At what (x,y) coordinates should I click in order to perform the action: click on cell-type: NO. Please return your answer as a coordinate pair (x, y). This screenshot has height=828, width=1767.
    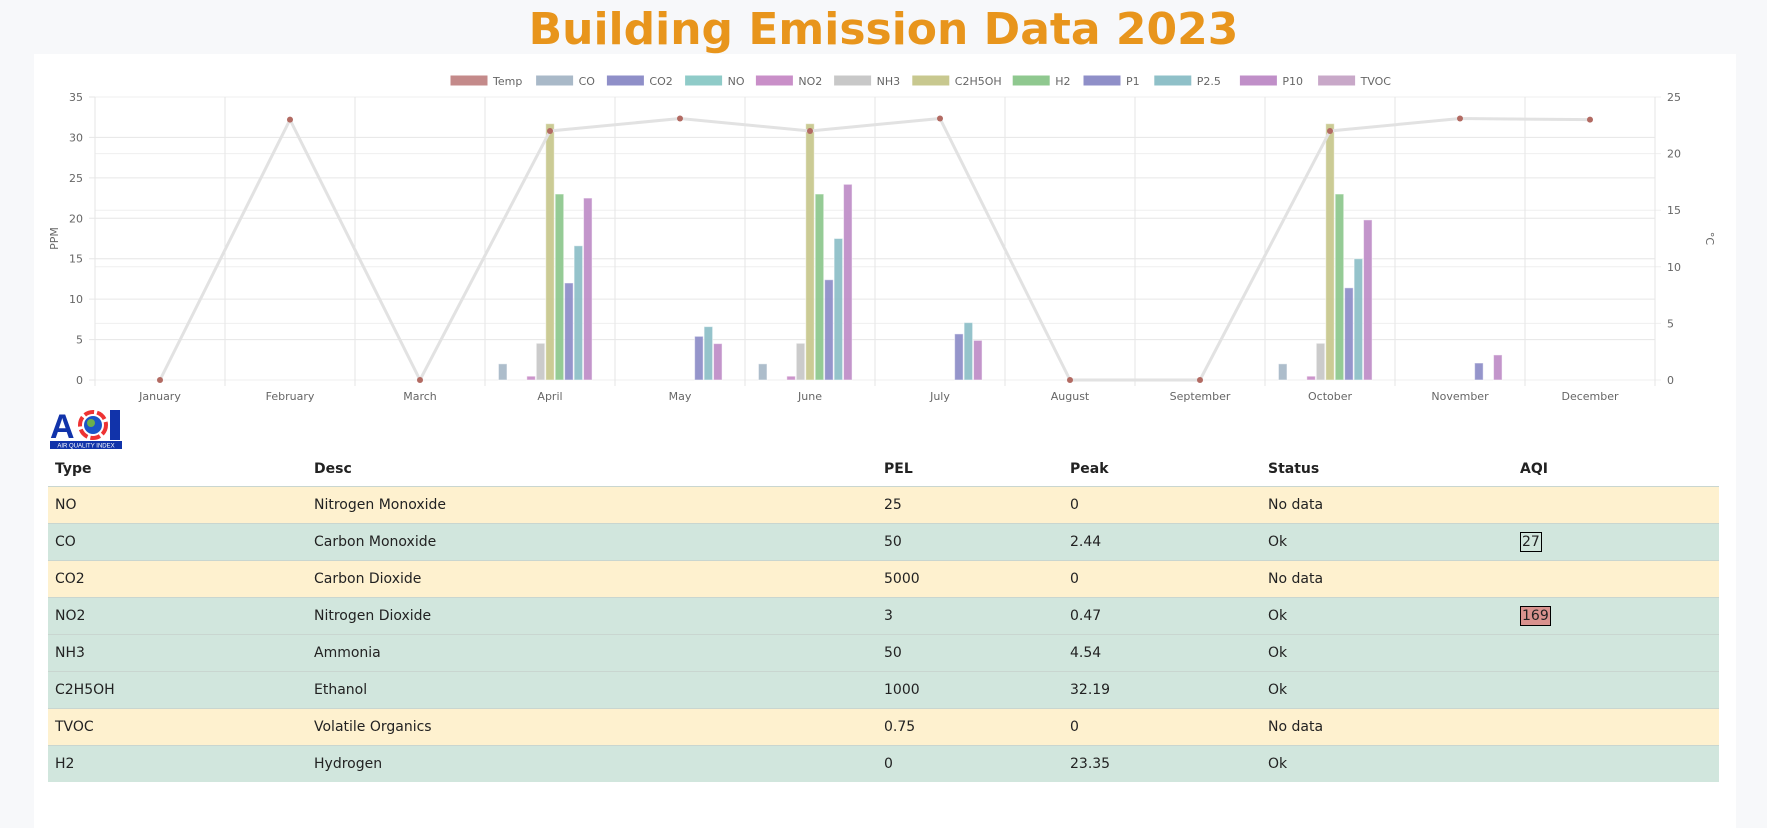
    Looking at the image, I should click on (177, 505).